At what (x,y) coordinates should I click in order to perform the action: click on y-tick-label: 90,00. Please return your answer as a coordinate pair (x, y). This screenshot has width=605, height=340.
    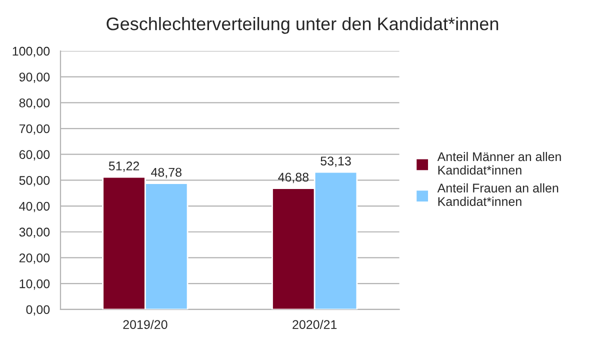
    Looking at the image, I should click on (34, 77).